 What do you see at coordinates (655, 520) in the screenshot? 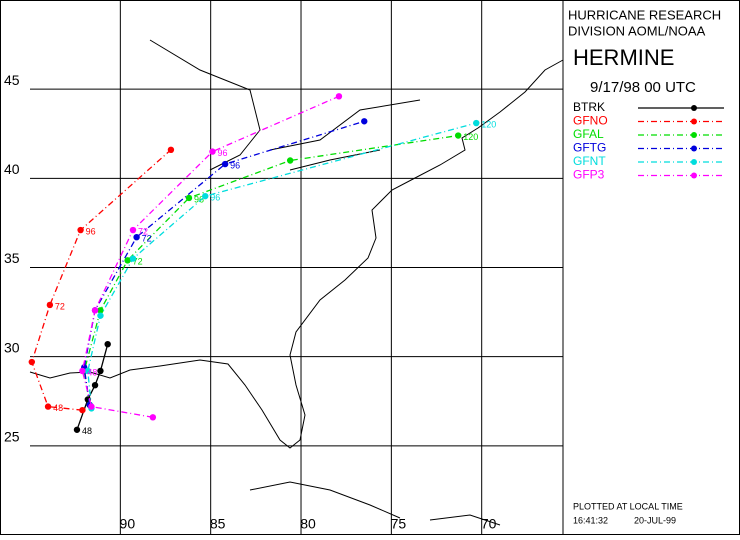
I see `footer-line: 20-JUL-99` at bounding box center [655, 520].